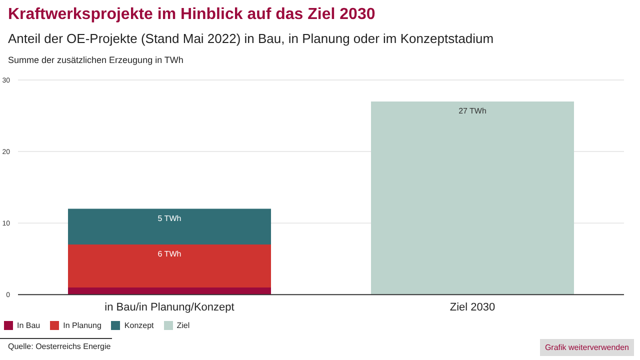 The image size is (640, 360). What do you see at coordinates (473, 307) in the screenshot?
I see `x-tick-label: Ziel 2030` at bounding box center [473, 307].